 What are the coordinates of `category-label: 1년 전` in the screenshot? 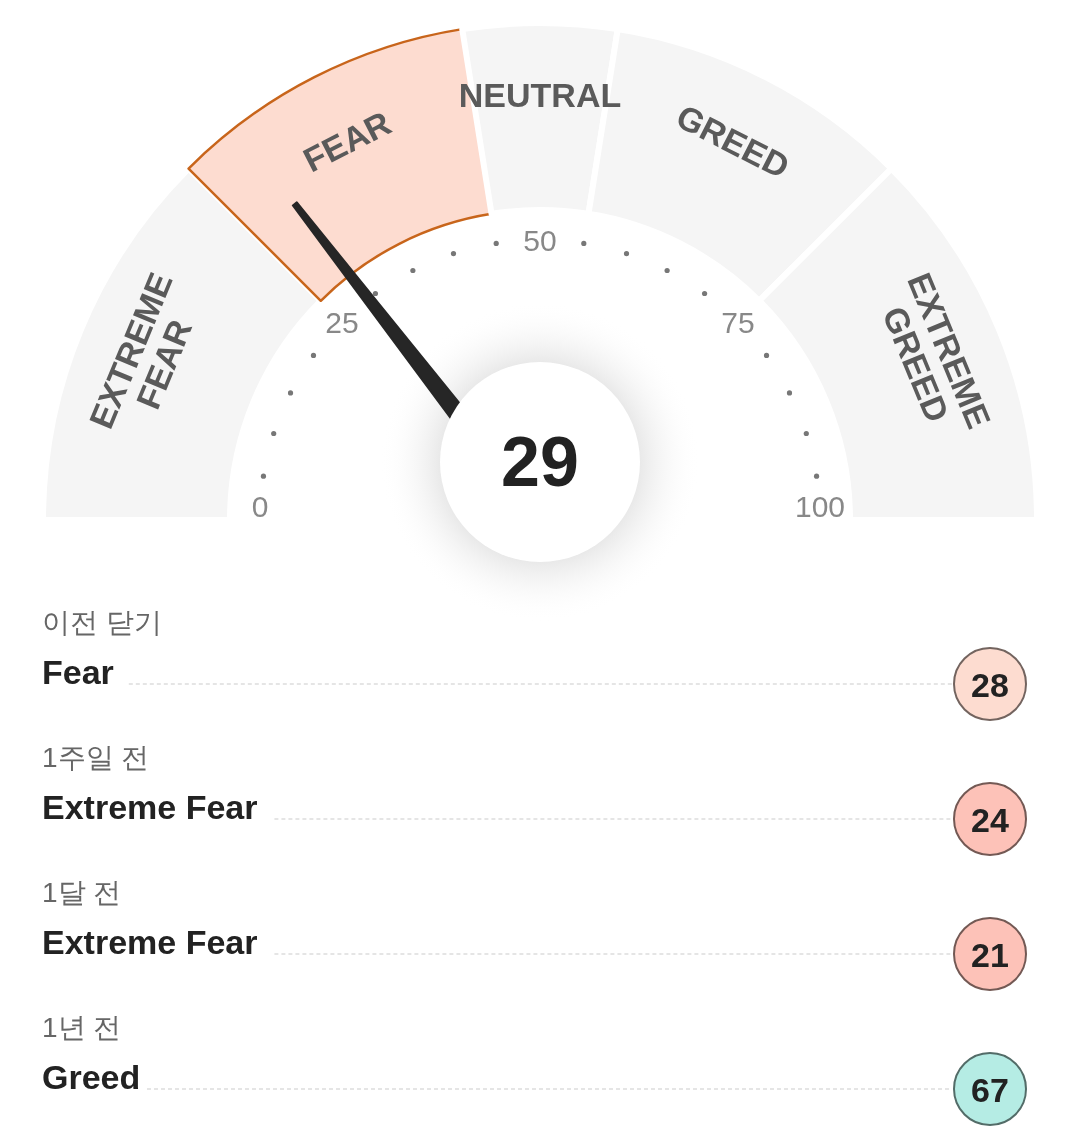 It's located at (82, 1027).